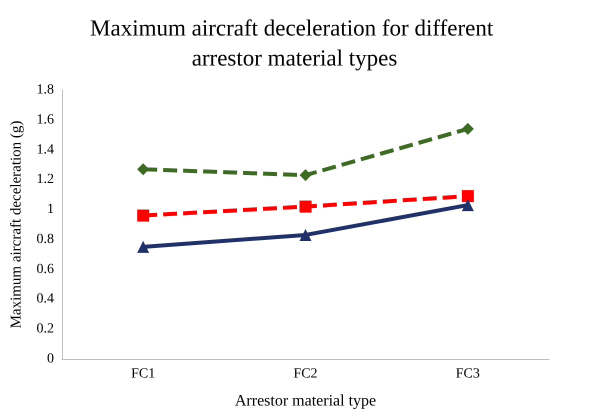 The image size is (589, 419). What do you see at coordinates (50, 210) in the screenshot?
I see `y-tick-label: 1` at bounding box center [50, 210].